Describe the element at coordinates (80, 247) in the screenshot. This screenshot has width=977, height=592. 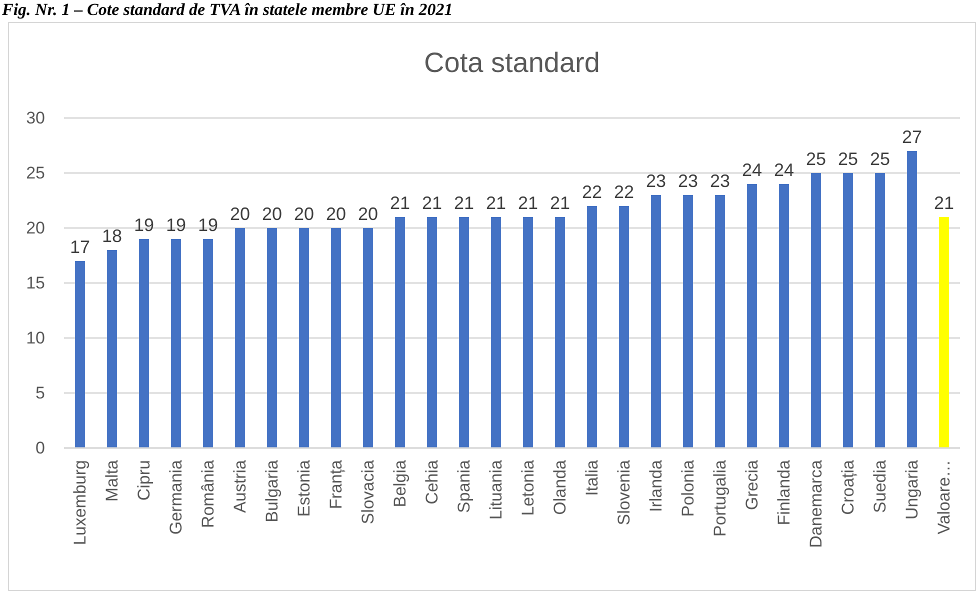
I see `data-label: 17` at that location.